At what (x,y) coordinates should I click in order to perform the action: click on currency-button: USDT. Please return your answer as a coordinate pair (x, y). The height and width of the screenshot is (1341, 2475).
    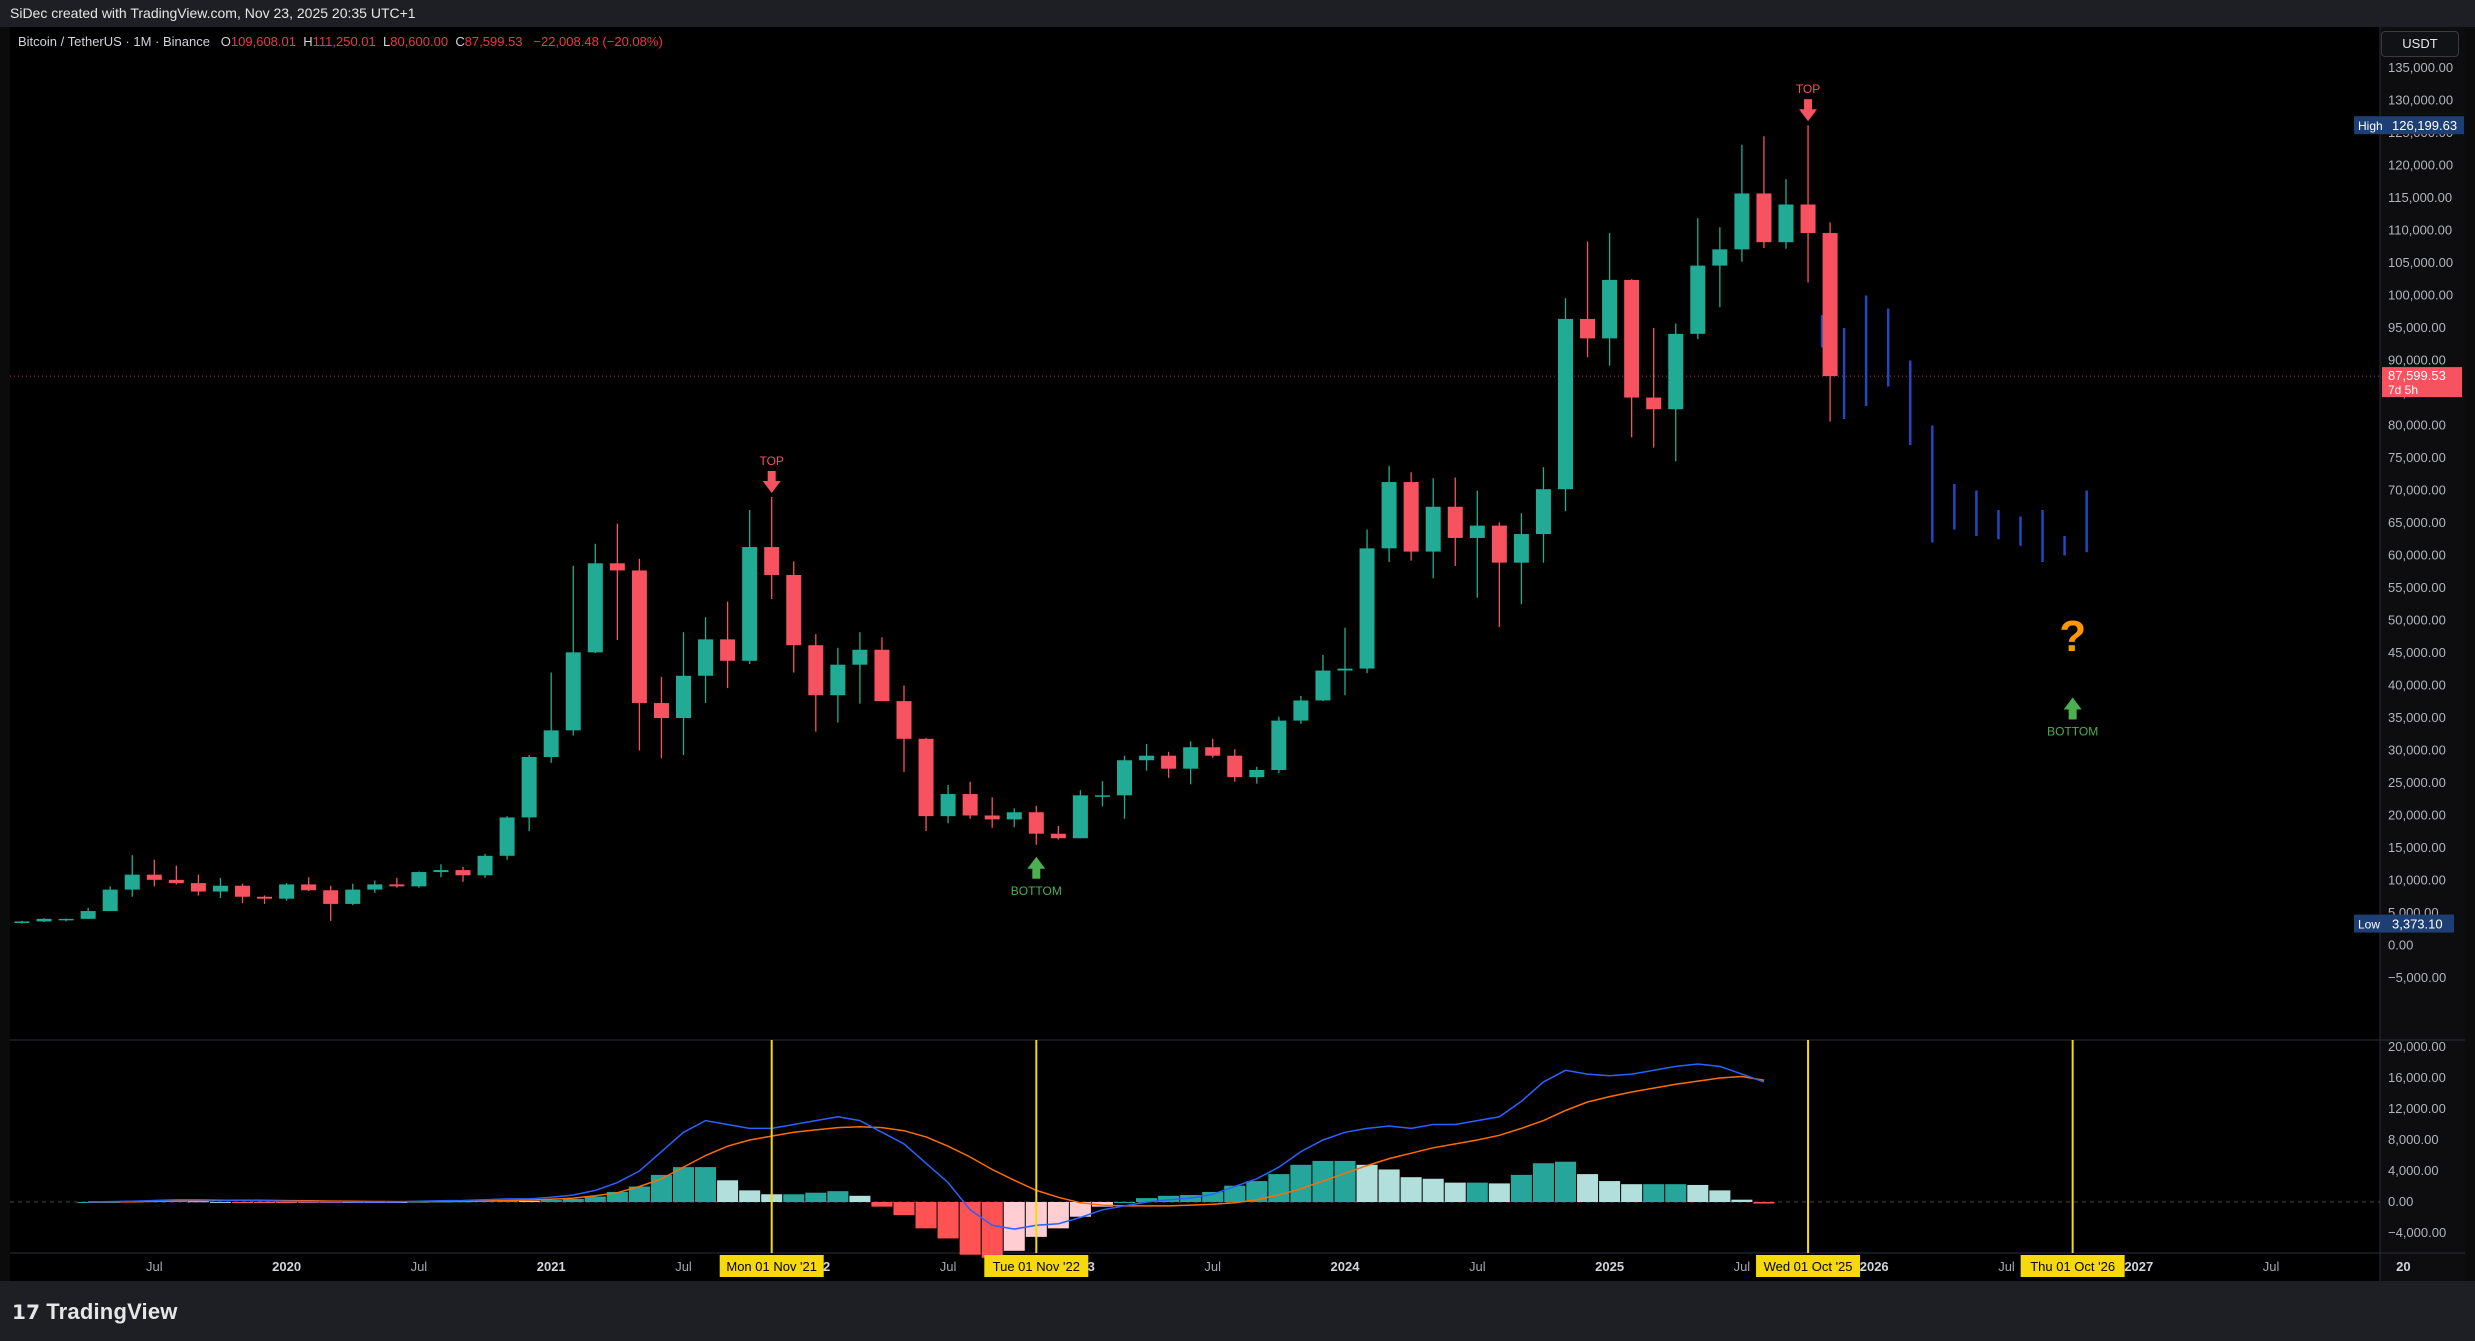
    Looking at the image, I should click on (2420, 44).